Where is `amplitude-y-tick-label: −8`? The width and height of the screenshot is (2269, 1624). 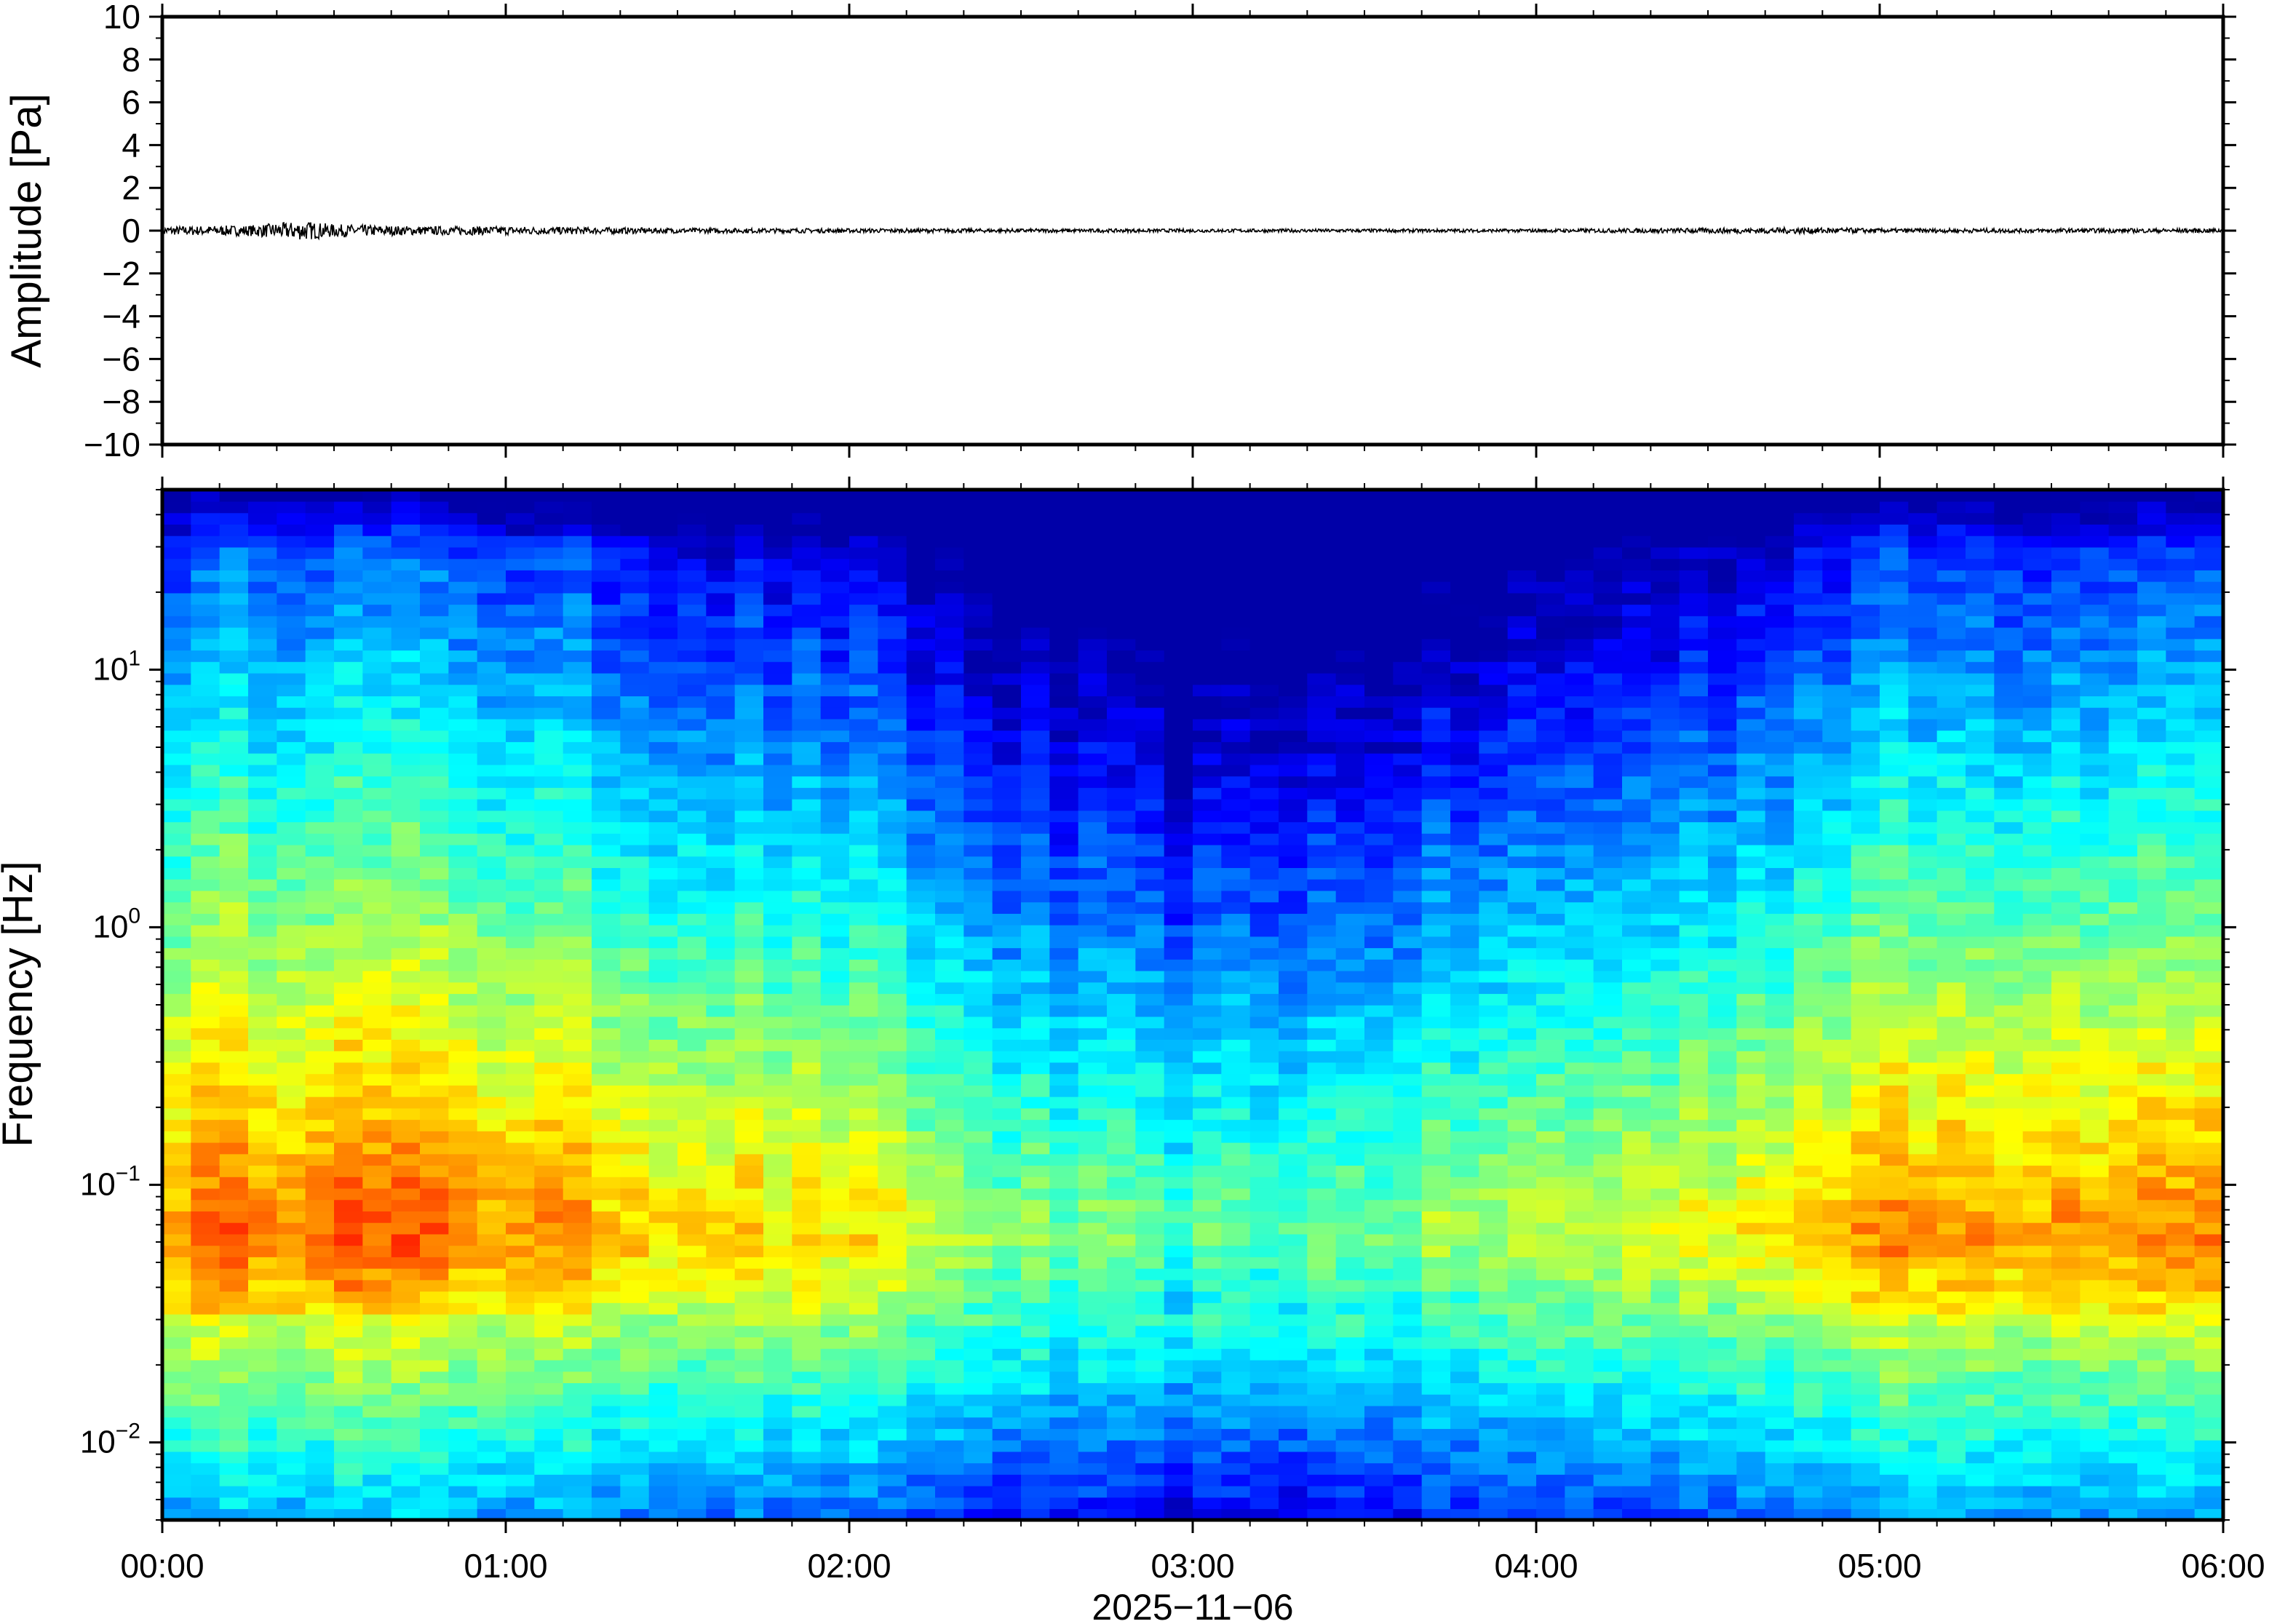
amplitude-y-tick-label: −8 is located at coordinates (122, 402).